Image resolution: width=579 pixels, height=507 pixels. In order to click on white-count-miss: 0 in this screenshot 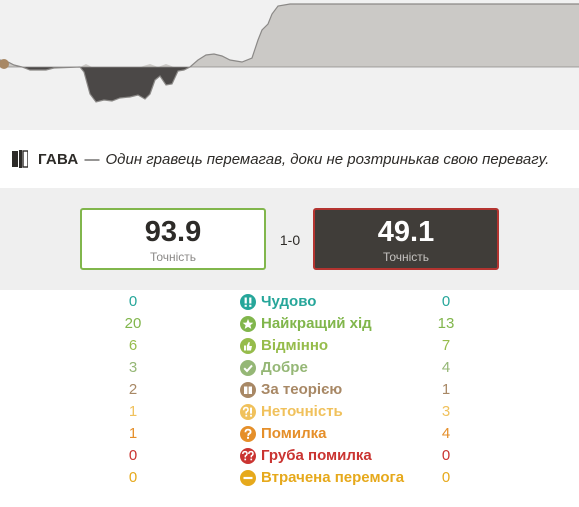, I will do `click(133, 477)`.